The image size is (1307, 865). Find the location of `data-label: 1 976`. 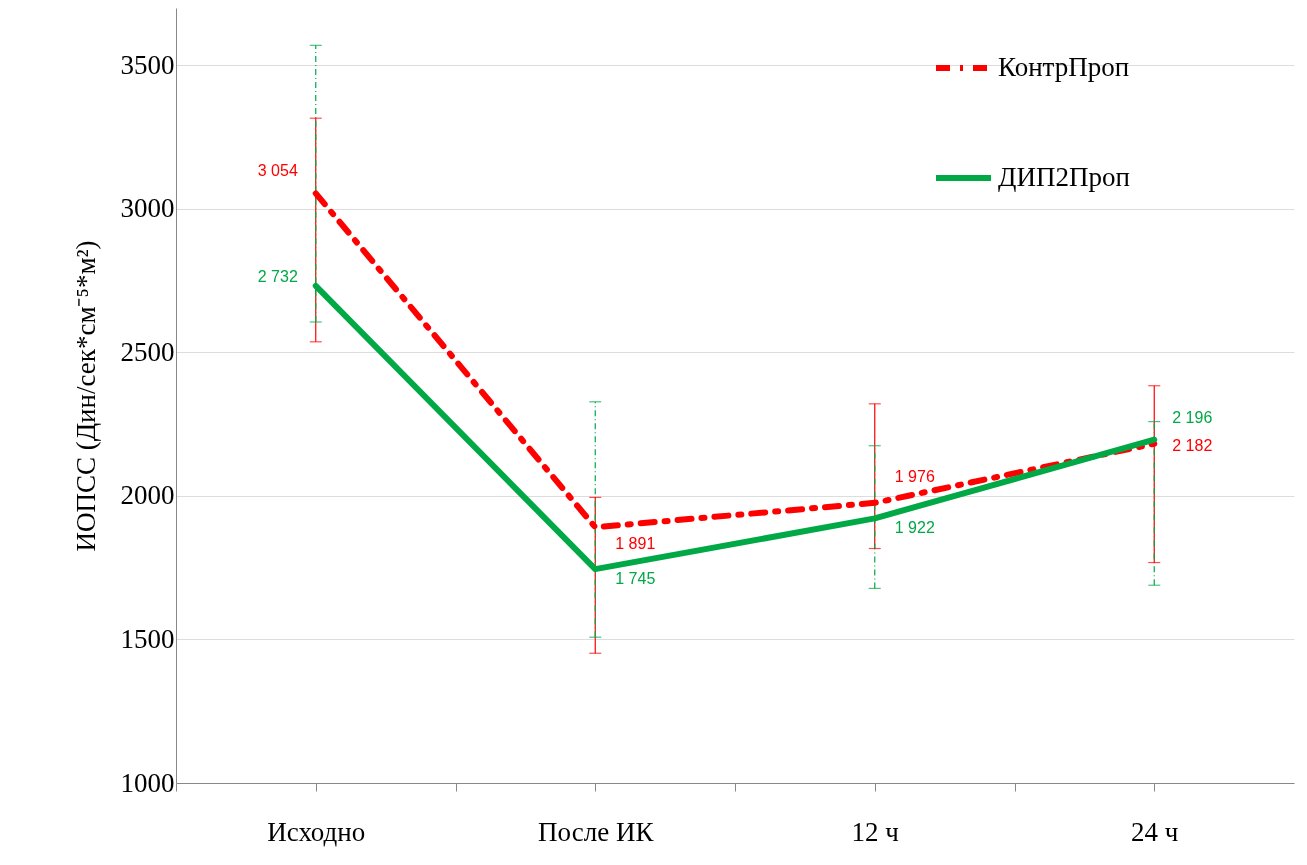

data-label: 1 976 is located at coordinates (914, 476).